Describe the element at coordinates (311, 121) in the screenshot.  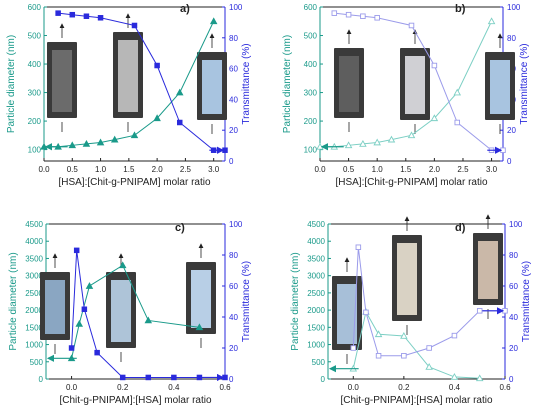
I see `y-left-tick-label: 200` at that location.